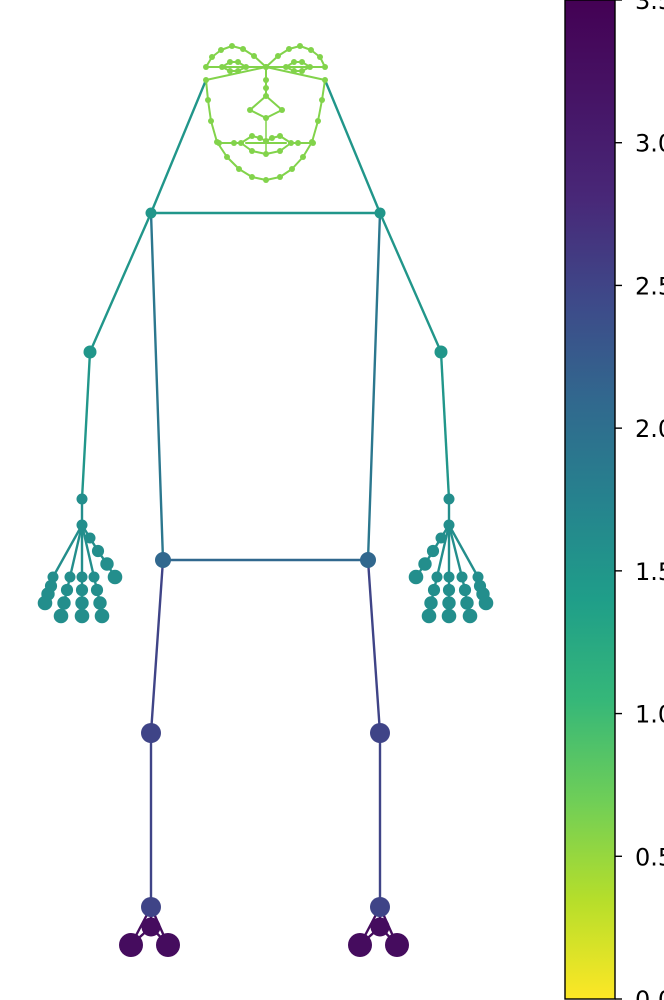  What do you see at coordinates (649, 144) in the screenshot?
I see `colorbar-tick-label: 3.0` at bounding box center [649, 144].